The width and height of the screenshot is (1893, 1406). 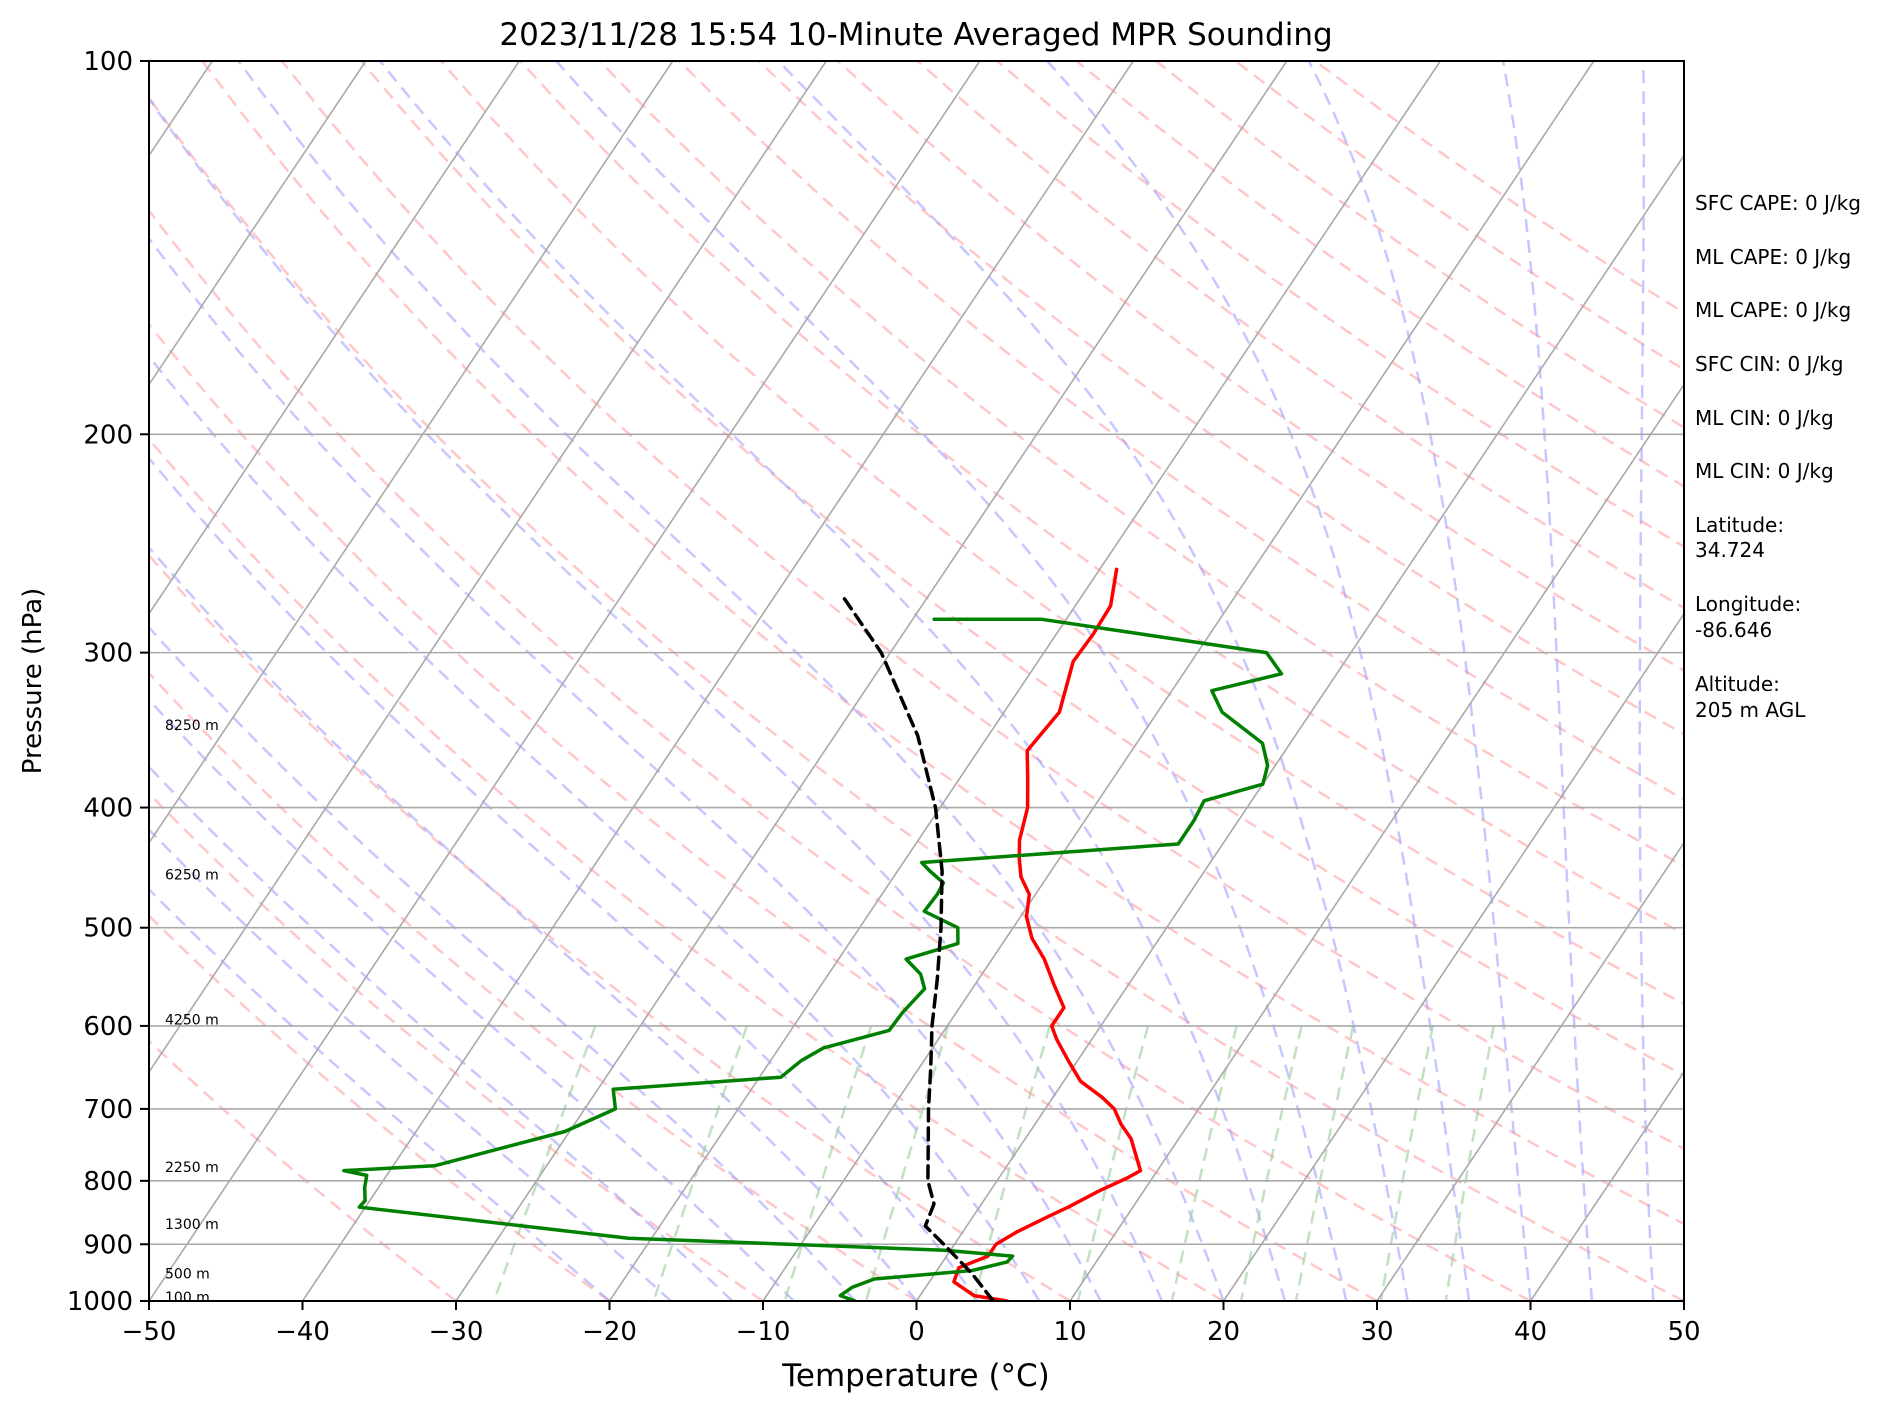 What do you see at coordinates (1683, 1332) in the screenshot?
I see `x-tick-label: 50` at bounding box center [1683, 1332].